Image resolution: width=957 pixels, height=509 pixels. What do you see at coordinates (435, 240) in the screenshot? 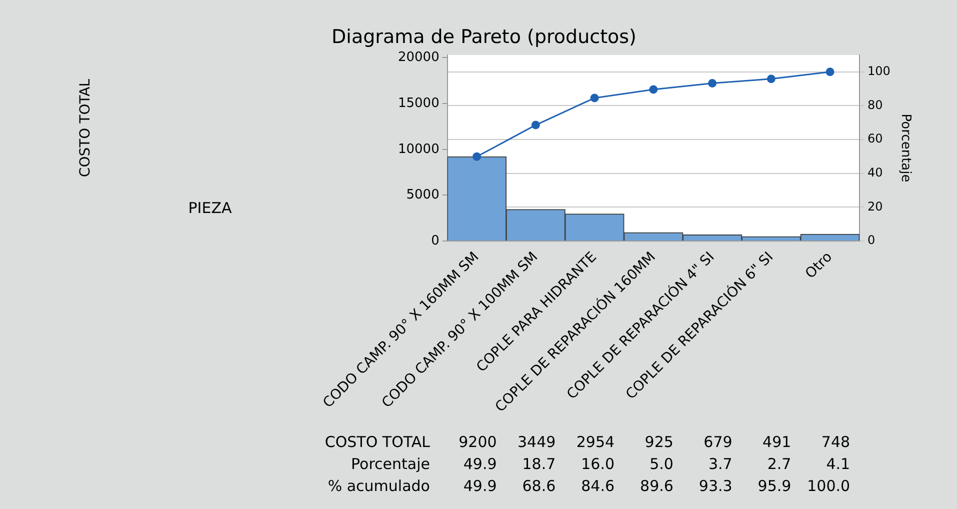
I see `y-tick-label: 0` at bounding box center [435, 240].